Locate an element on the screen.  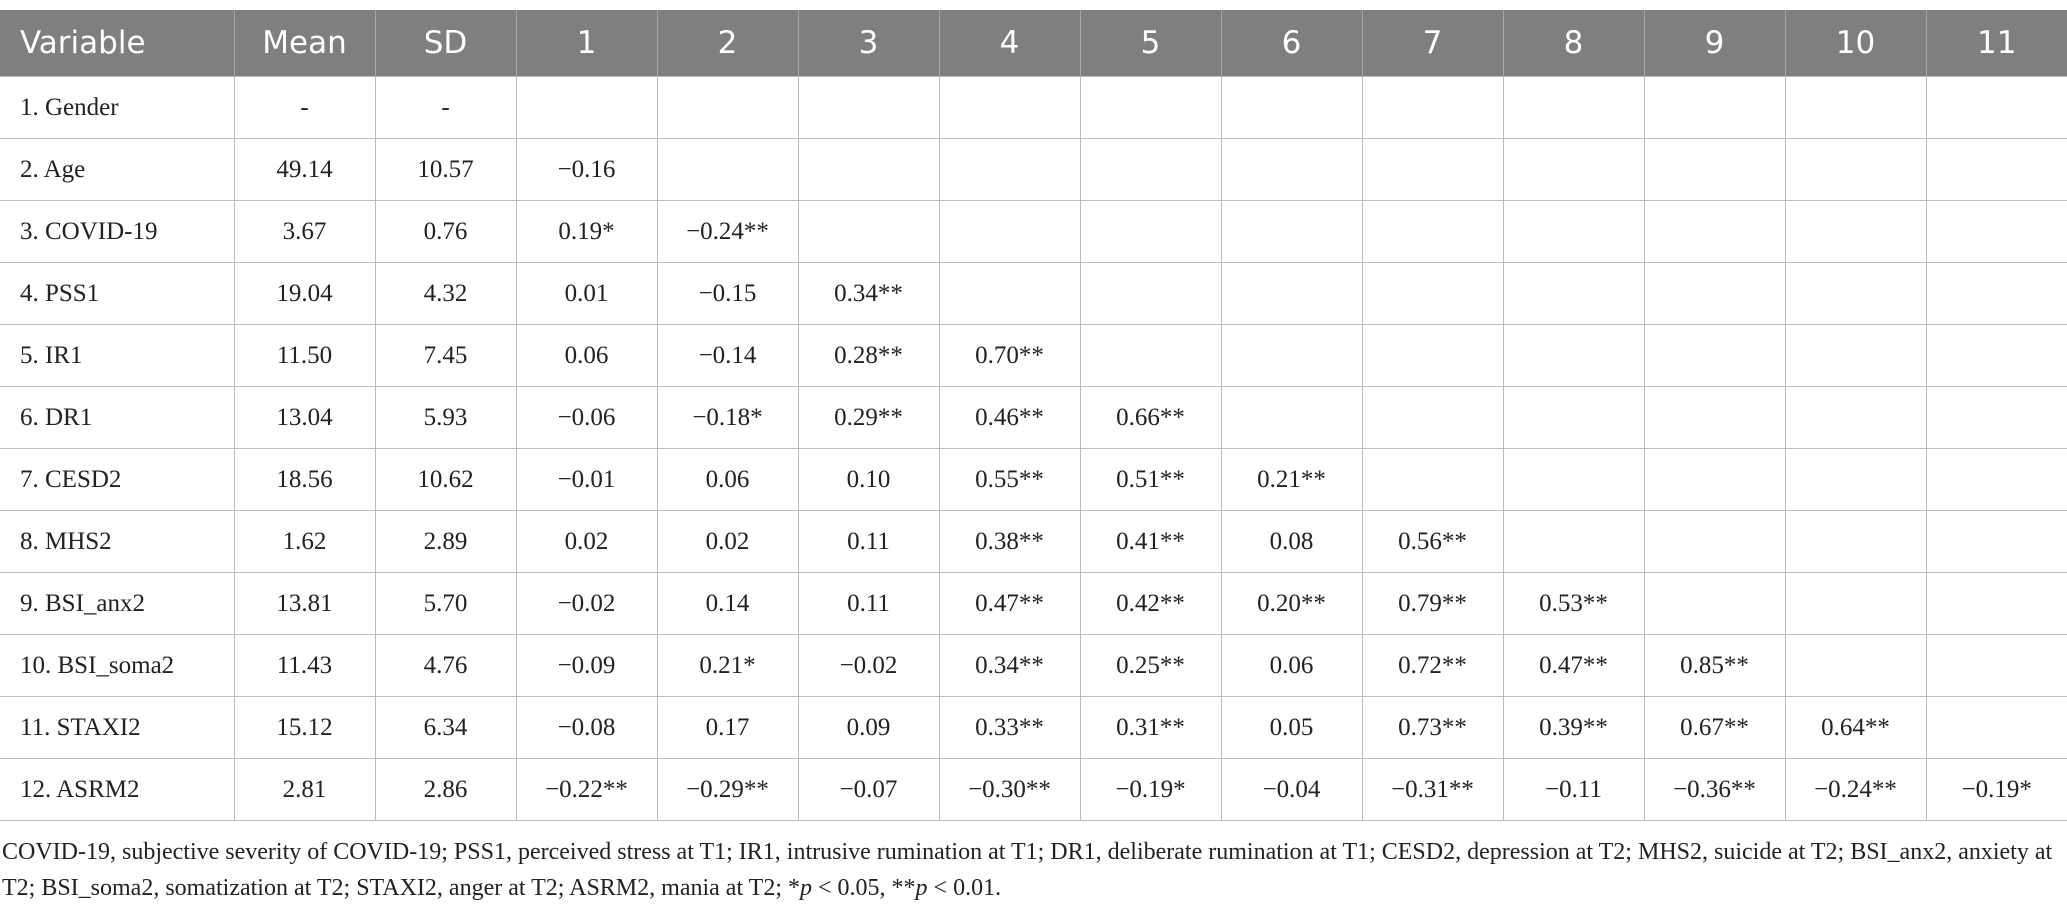
column-header: 5 is located at coordinates (1150, 43).